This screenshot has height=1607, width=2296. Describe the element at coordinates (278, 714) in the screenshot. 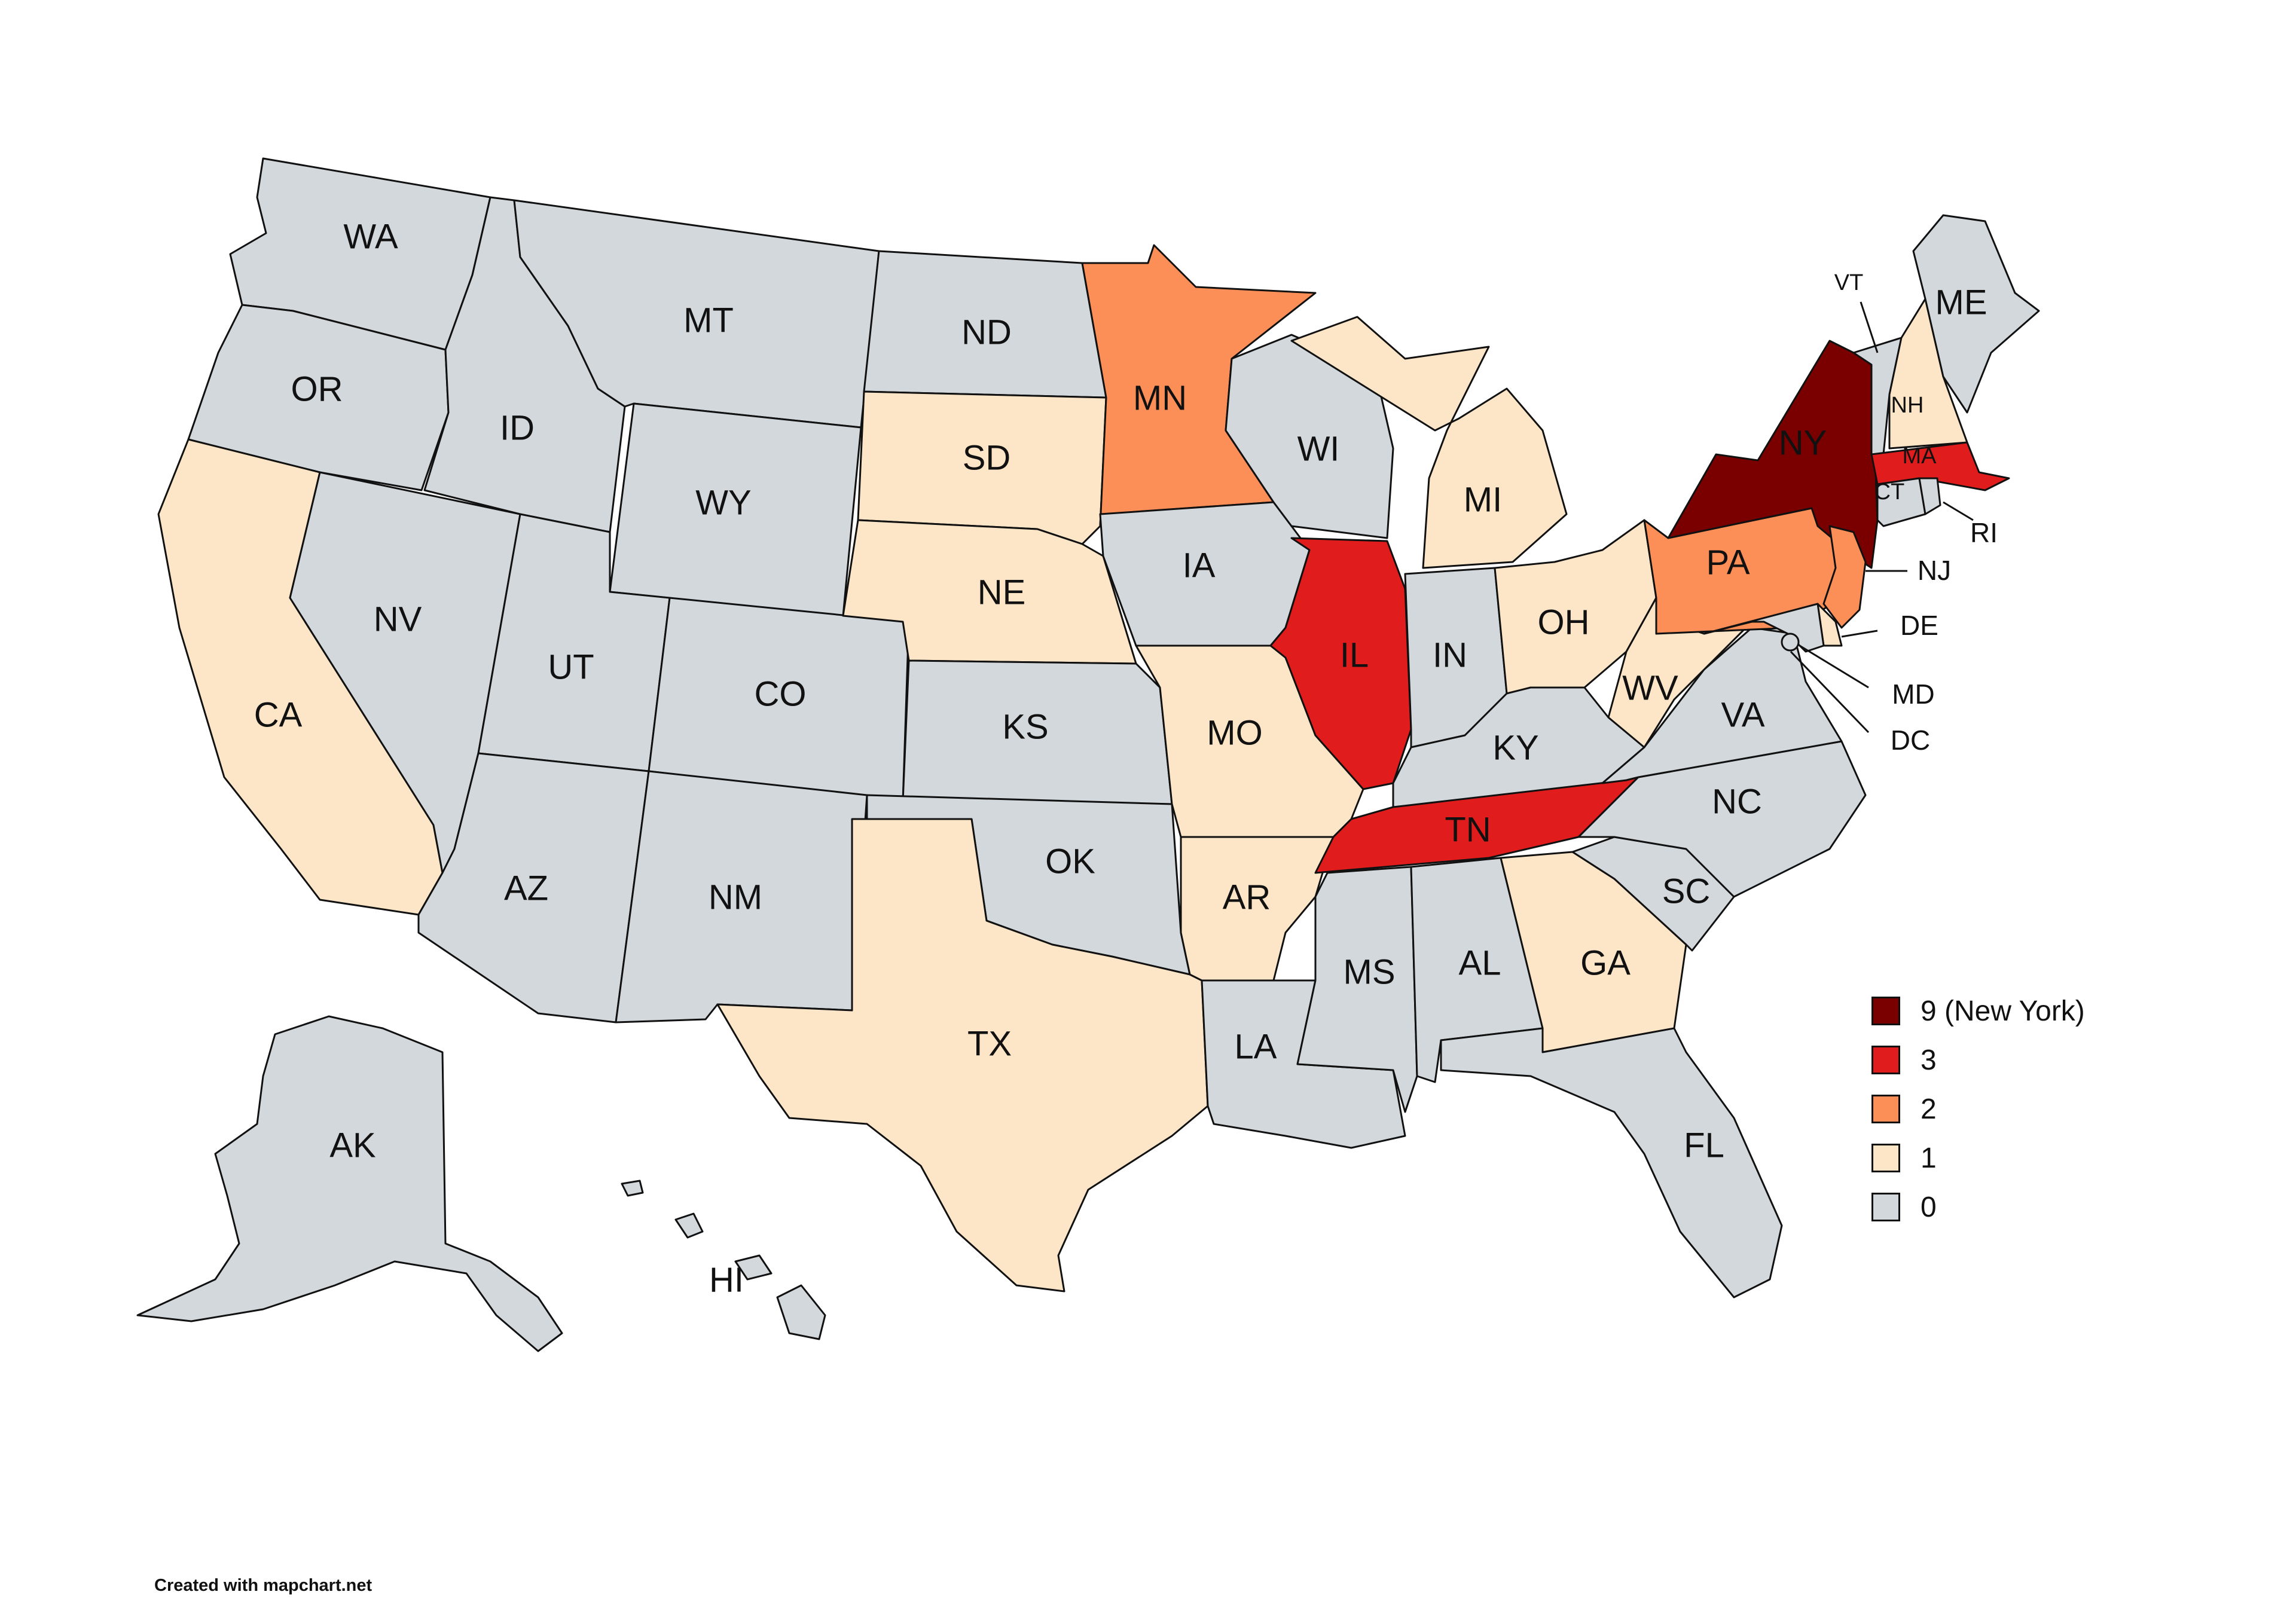

I see `state-label-ca: CA` at that location.